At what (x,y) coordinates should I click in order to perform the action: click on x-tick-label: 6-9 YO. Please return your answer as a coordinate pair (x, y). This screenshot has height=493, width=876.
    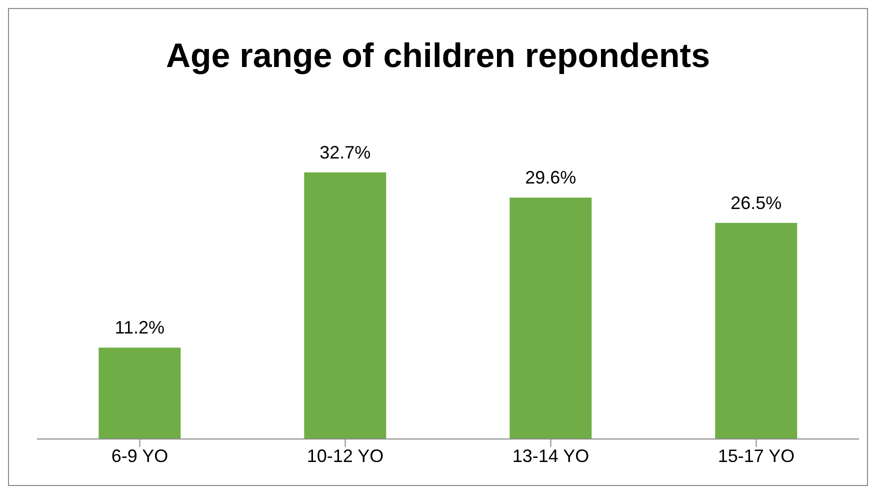
    Looking at the image, I should click on (139, 456).